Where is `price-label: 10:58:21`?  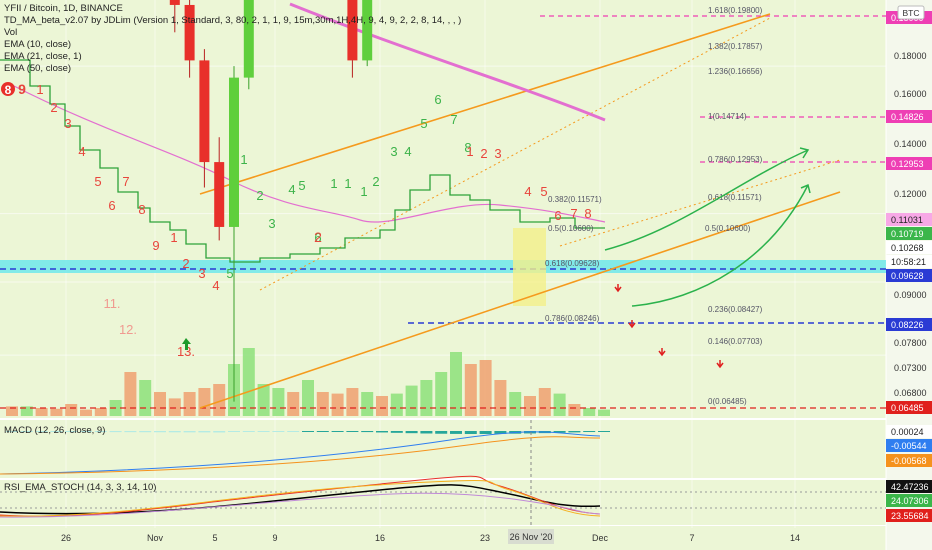
price-label: 10:58:21 is located at coordinates (908, 262).